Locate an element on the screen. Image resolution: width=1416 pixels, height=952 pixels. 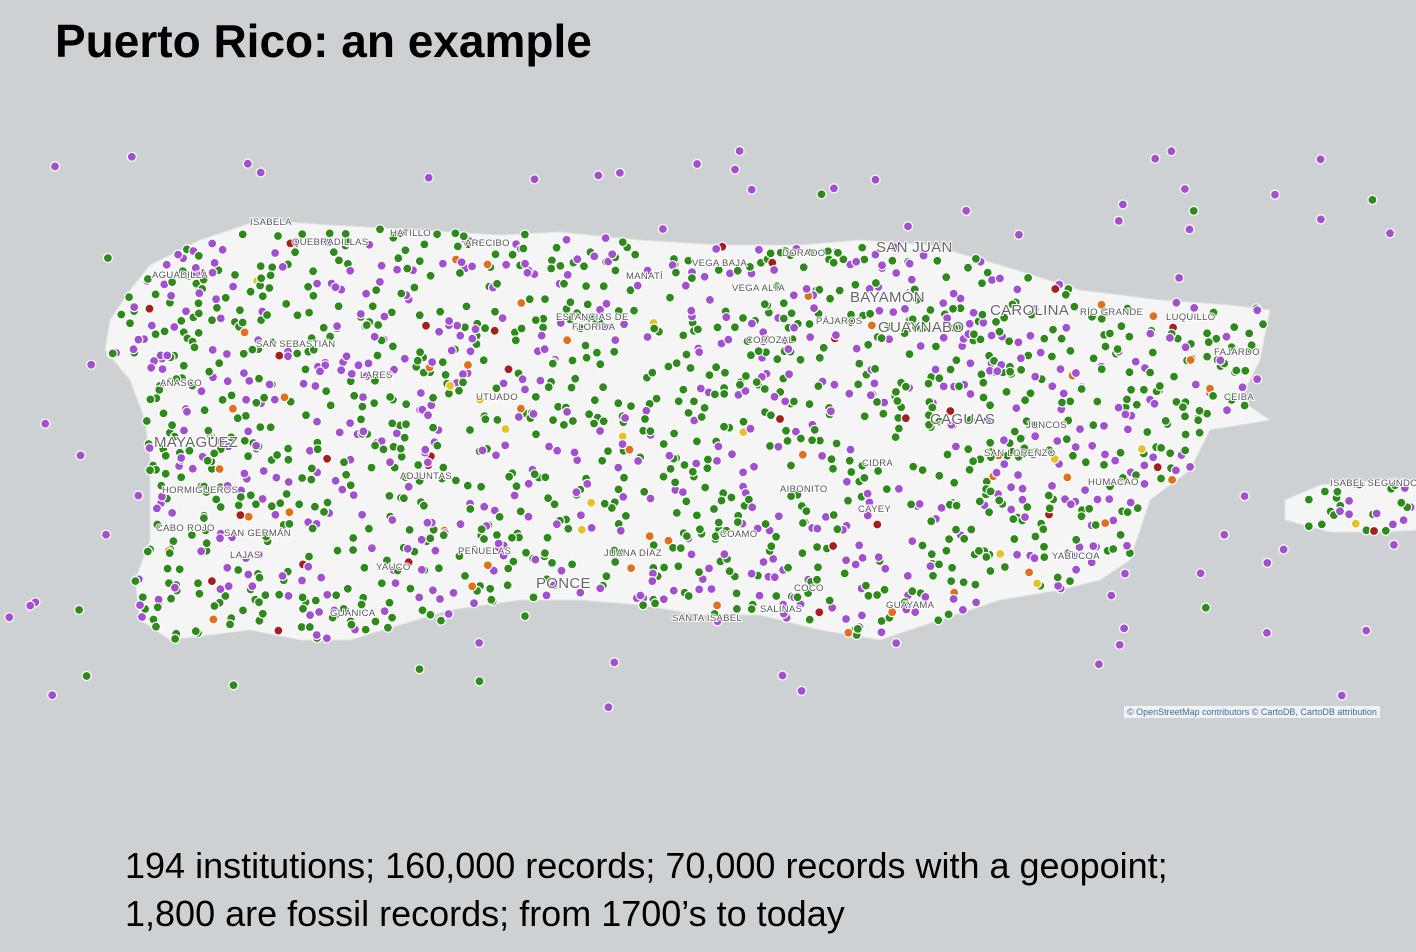
place-label: LAJAS is located at coordinates (245, 555).